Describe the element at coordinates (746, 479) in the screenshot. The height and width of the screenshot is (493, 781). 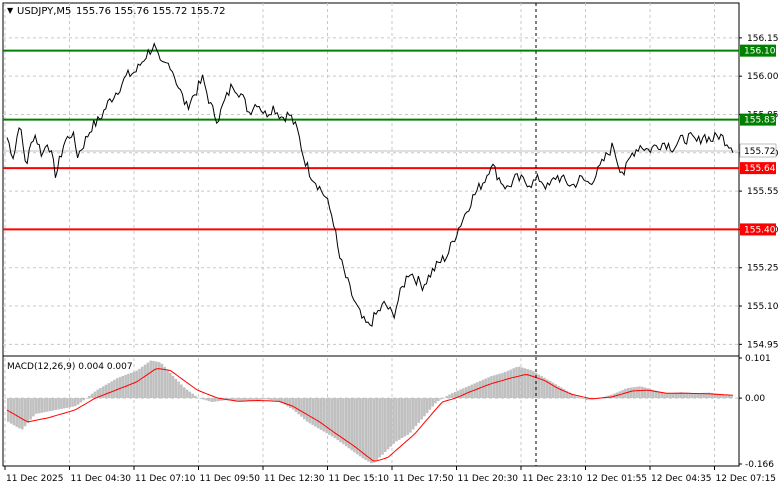
I see `time-axis-label: 12 Dec 07:15` at that location.